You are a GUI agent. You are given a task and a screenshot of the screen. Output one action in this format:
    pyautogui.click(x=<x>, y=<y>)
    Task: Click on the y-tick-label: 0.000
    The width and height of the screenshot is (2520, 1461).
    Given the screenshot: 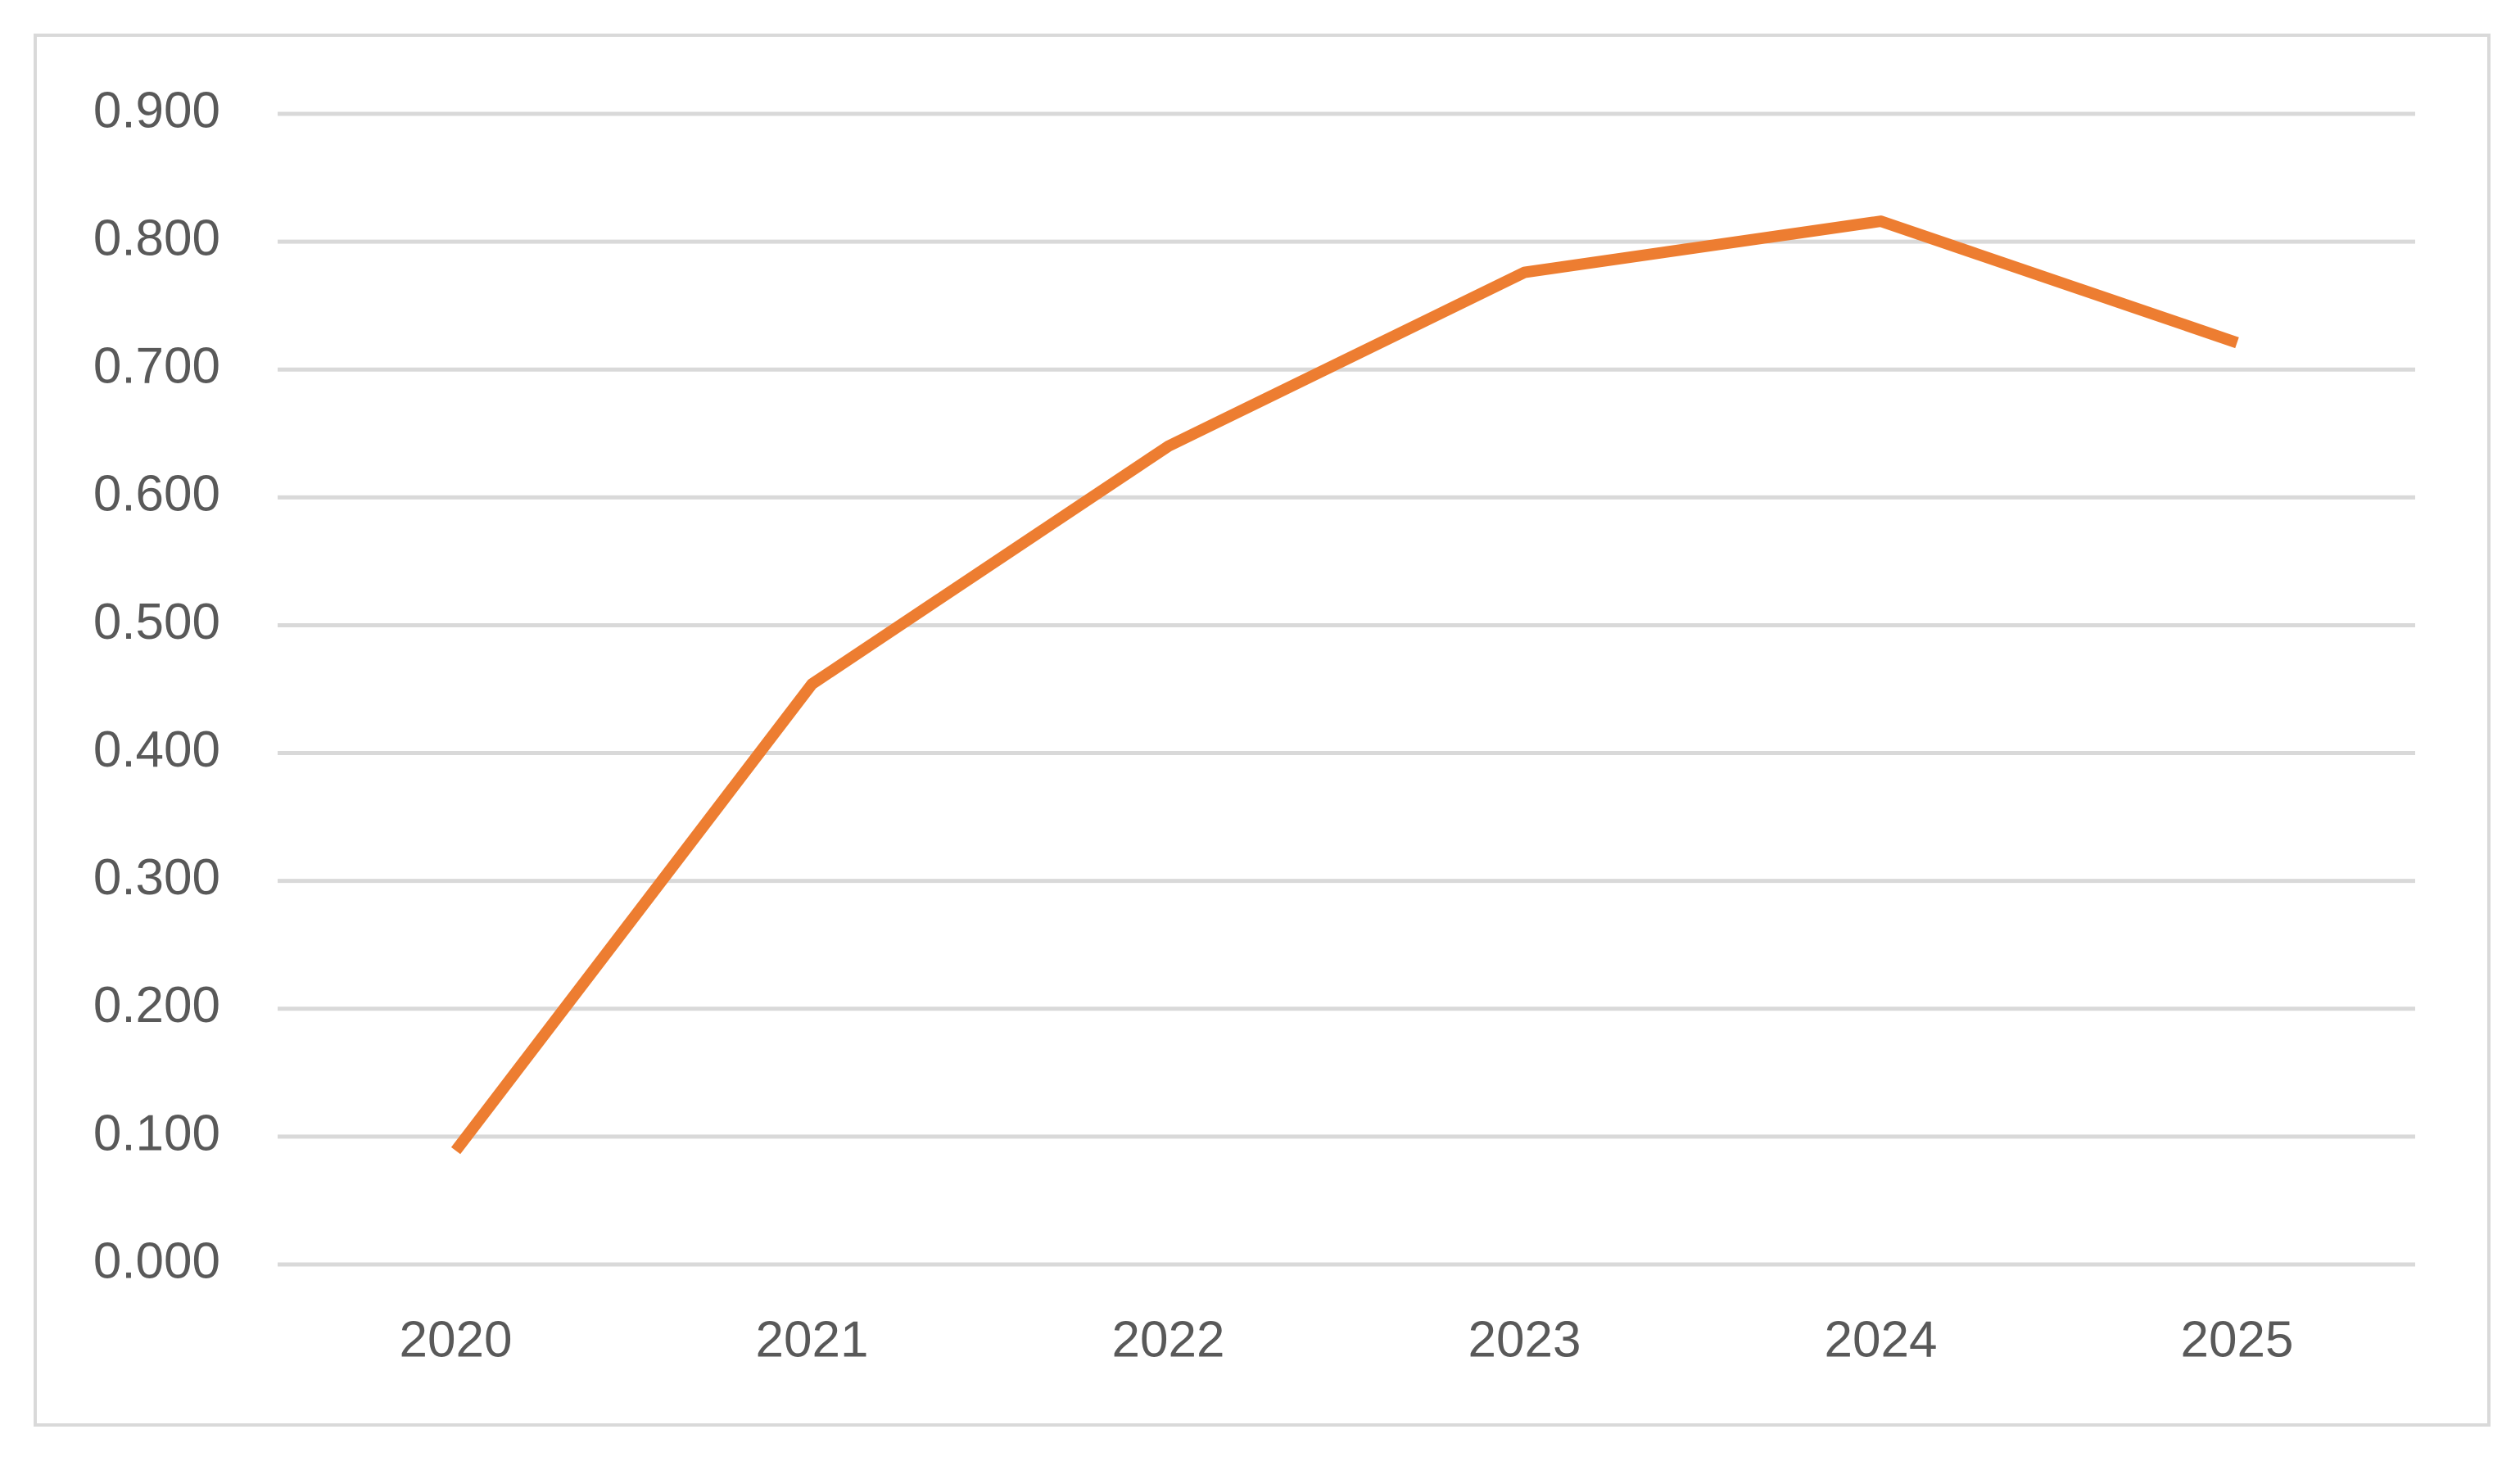 What is the action you would take?
    pyautogui.click(x=156, y=1261)
    